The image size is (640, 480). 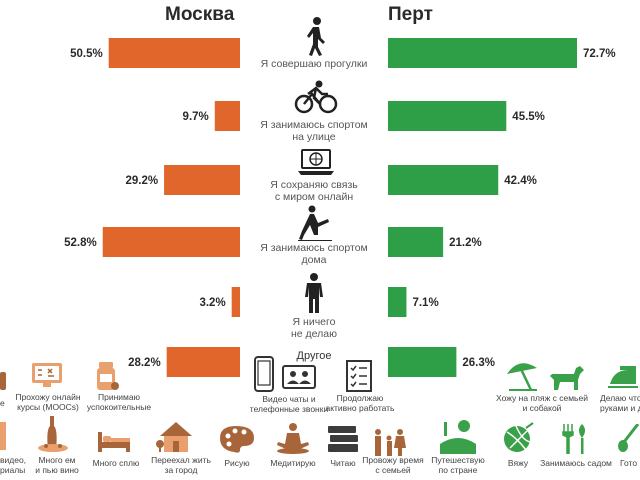 I want to click on cycling-person-icon, so click(x=316, y=97).